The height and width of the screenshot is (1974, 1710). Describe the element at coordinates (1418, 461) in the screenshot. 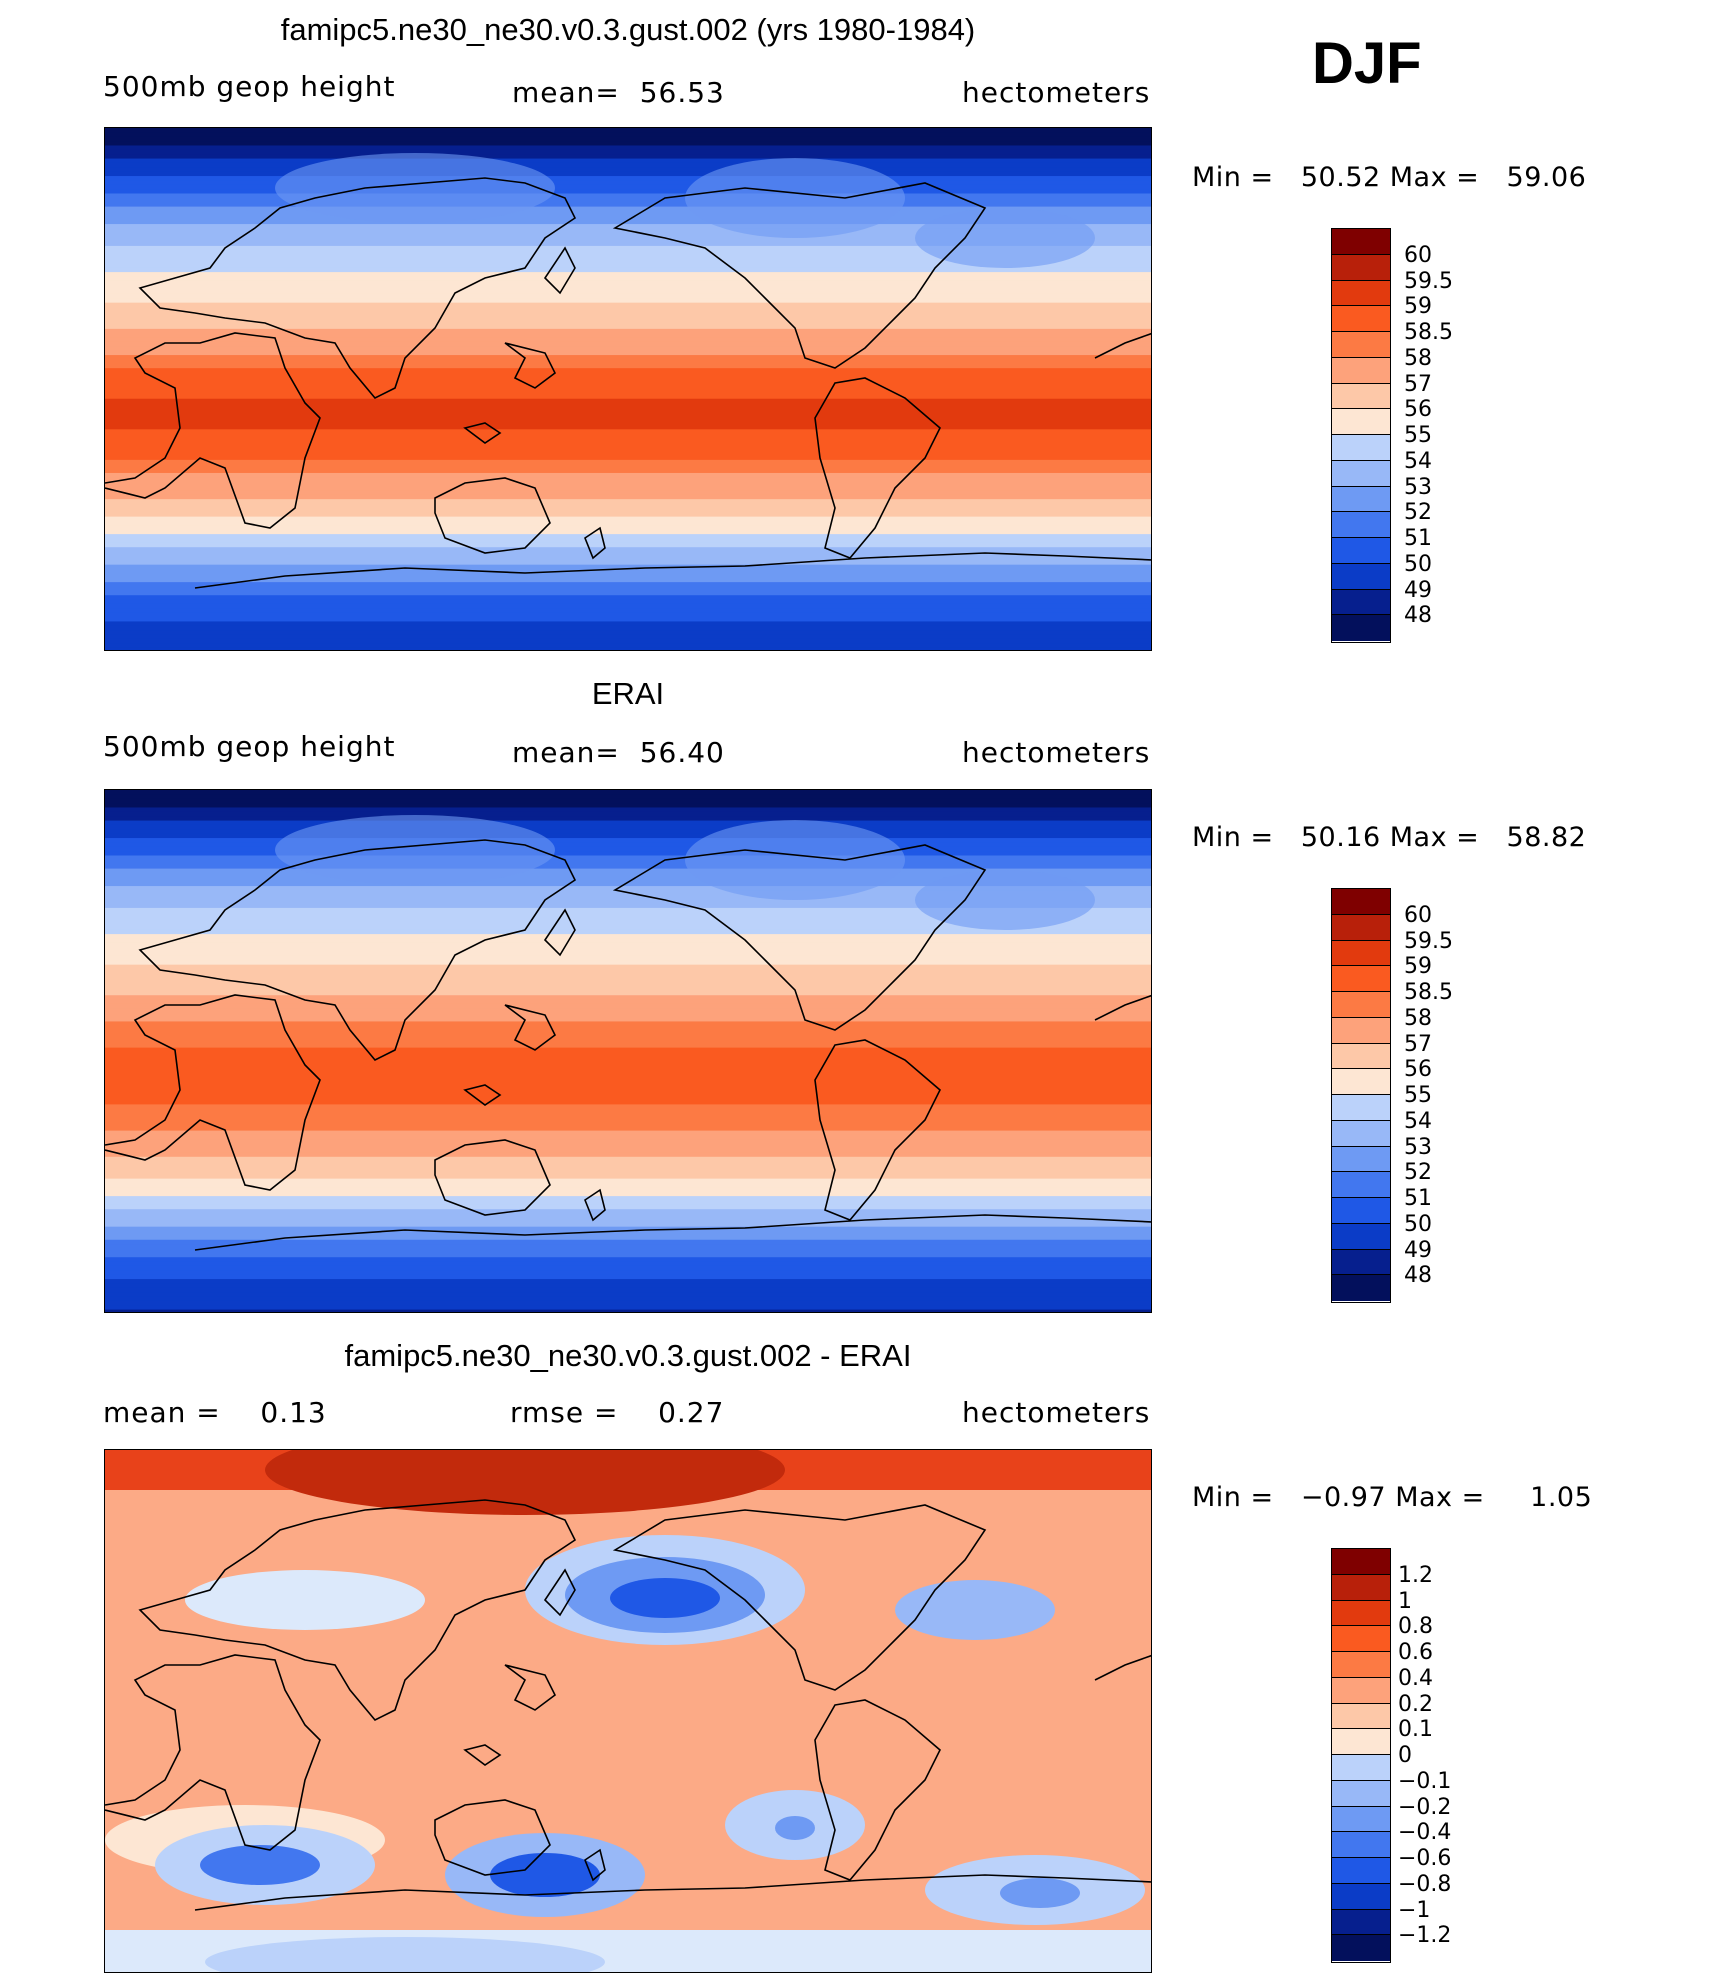

I see `colorbar-tick-label: 54` at that location.